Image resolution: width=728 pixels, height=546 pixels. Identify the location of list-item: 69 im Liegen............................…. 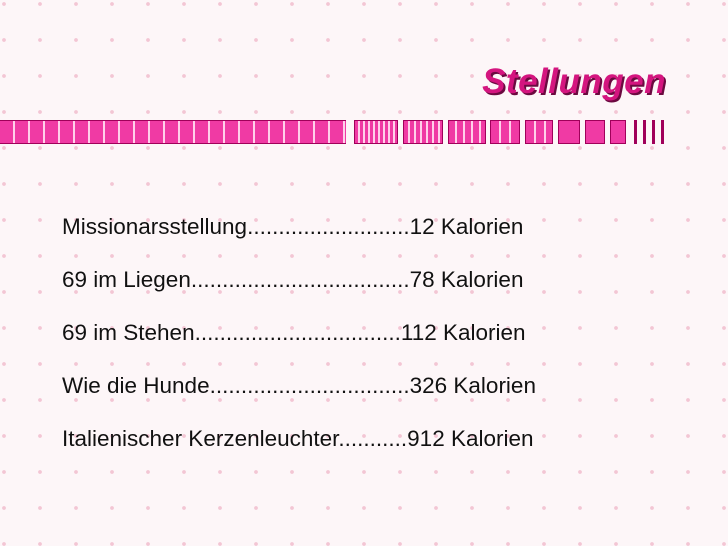
(293, 279).